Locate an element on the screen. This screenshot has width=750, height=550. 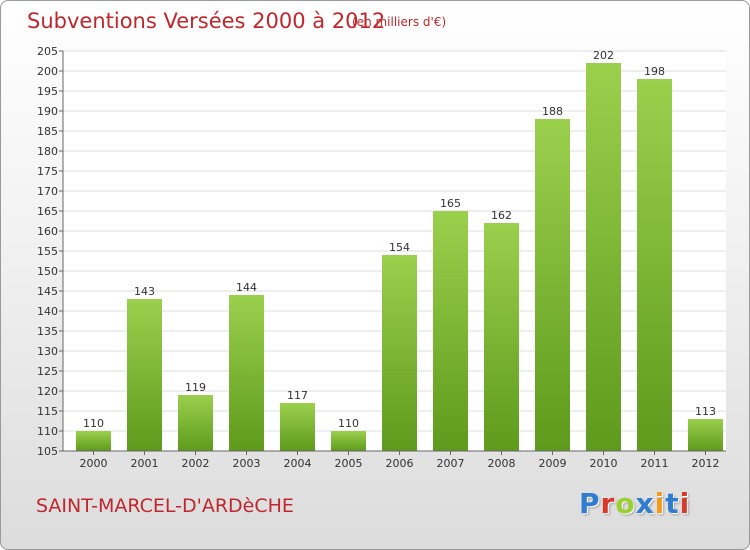
bar-2002 is located at coordinates (195, 423).